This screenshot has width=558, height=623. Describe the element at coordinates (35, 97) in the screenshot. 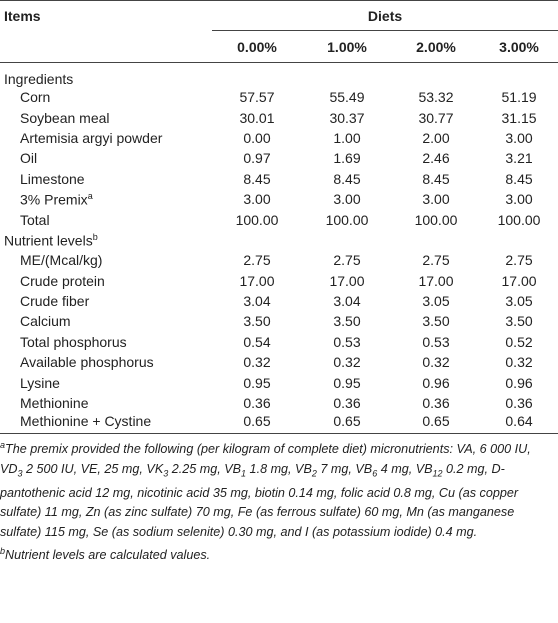

I see `row-label: Corn` at that location.